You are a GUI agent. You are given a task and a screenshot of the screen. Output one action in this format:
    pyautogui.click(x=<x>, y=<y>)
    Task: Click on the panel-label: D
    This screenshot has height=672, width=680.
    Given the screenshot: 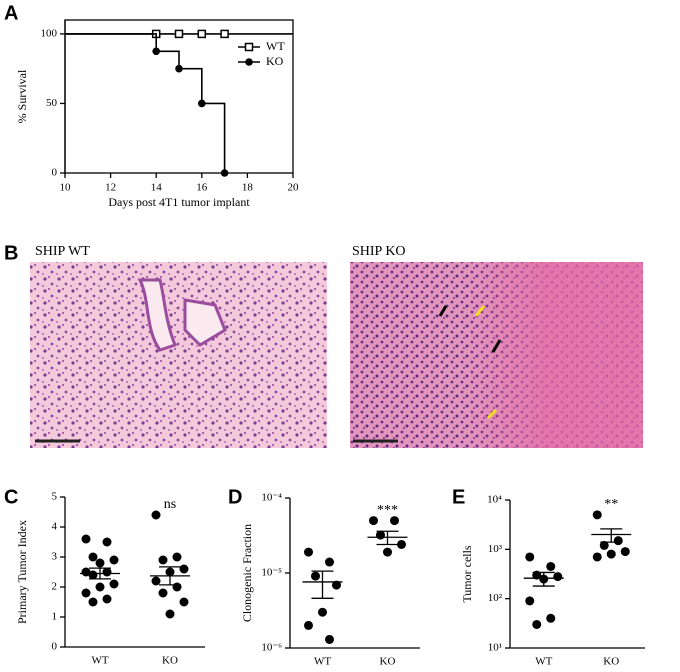 What is the action you would take?
    pyautogui.click(x=235, y=497)
    